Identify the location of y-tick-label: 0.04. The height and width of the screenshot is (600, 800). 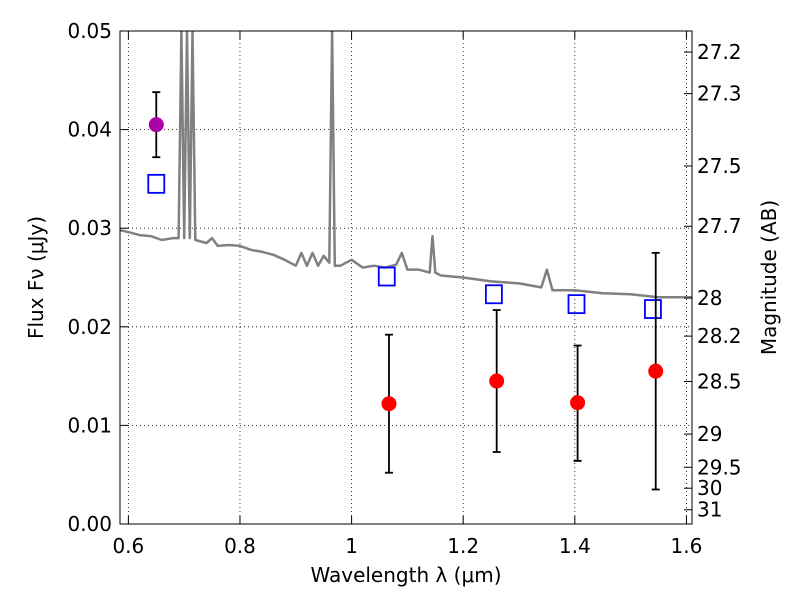
(89, 130).